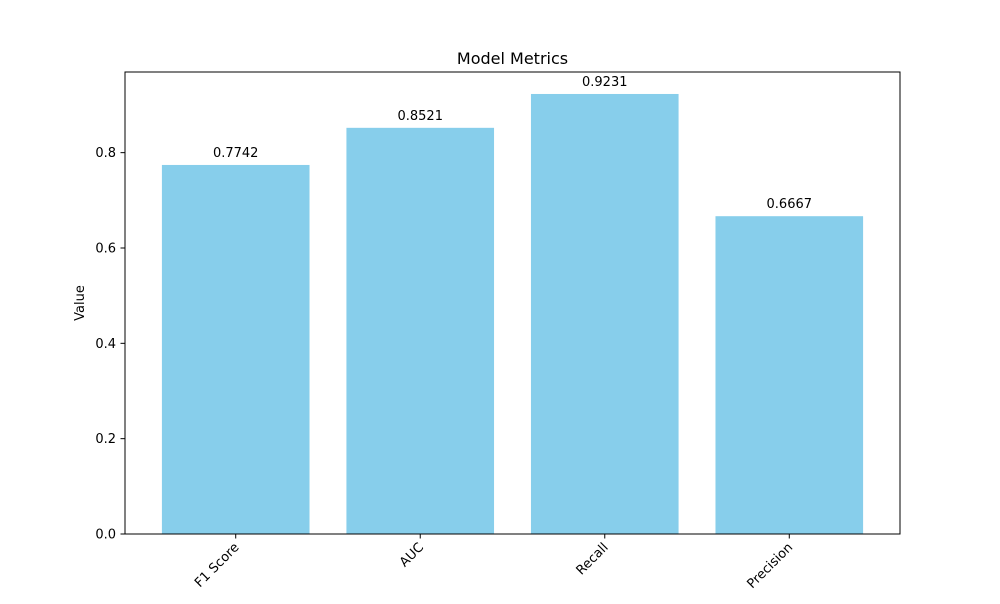  Describe the element at coordinates (605, 82) in the screenshot. I see `bar-value-label: 0.9231` at that location.